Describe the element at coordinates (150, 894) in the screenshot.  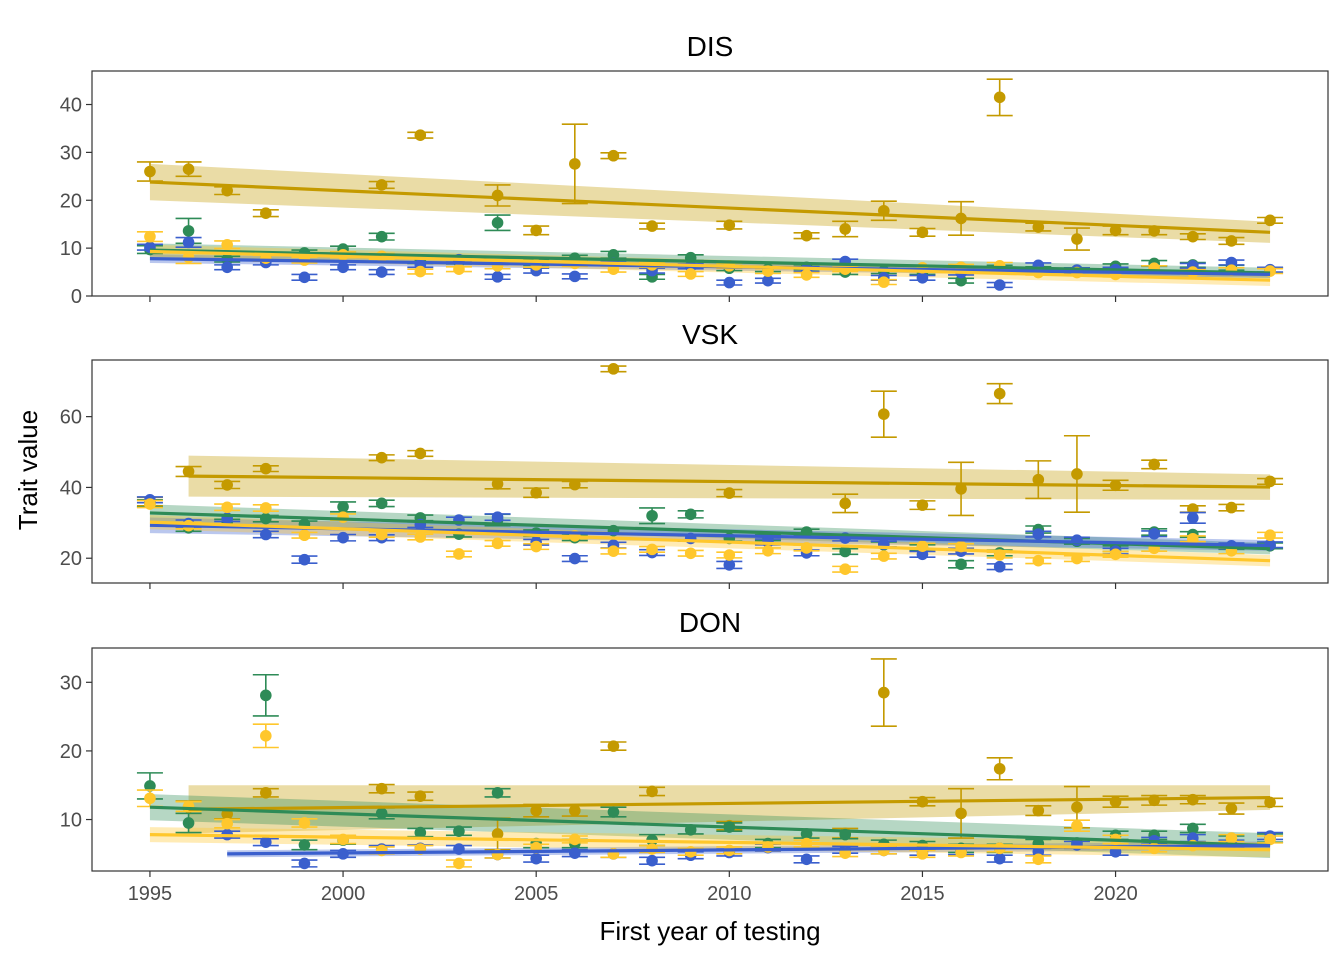
I see `x-tick-label: 1995` at that location.